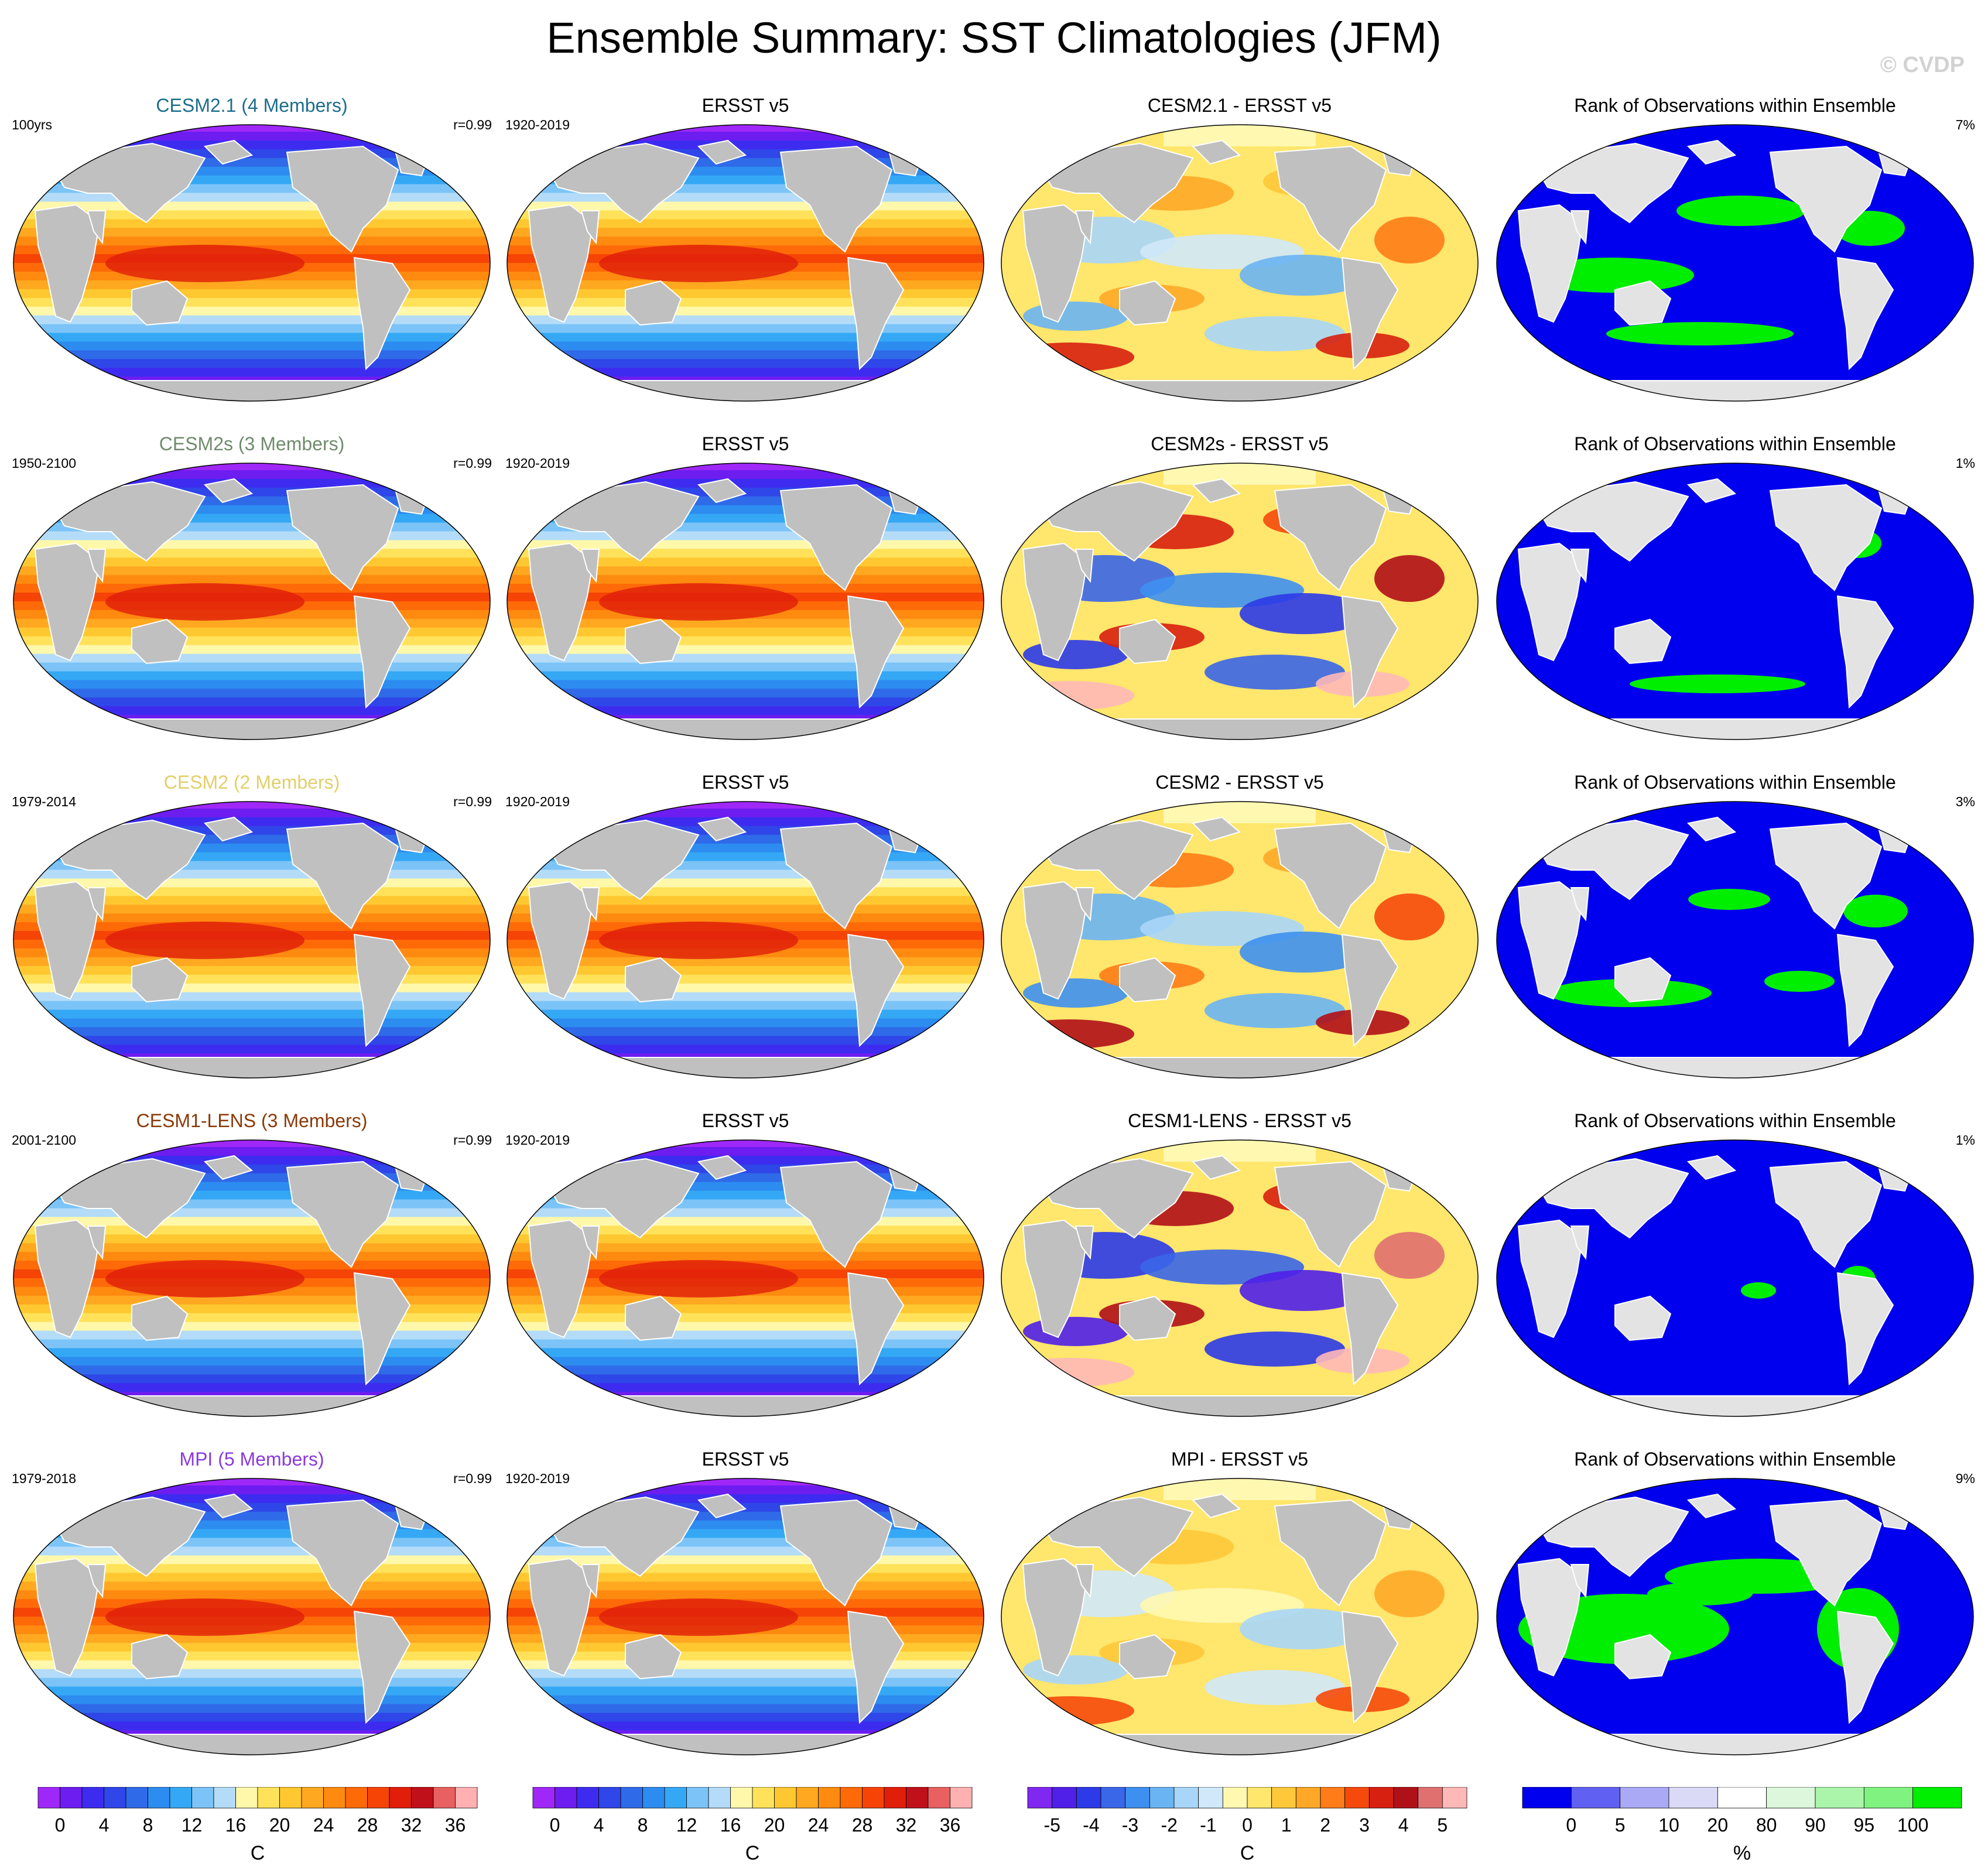  What do you see at coordinates (193, 1826) in the screenshot?
I see `colorbar-tick-label: 12` at bounding box center [193, 1826].